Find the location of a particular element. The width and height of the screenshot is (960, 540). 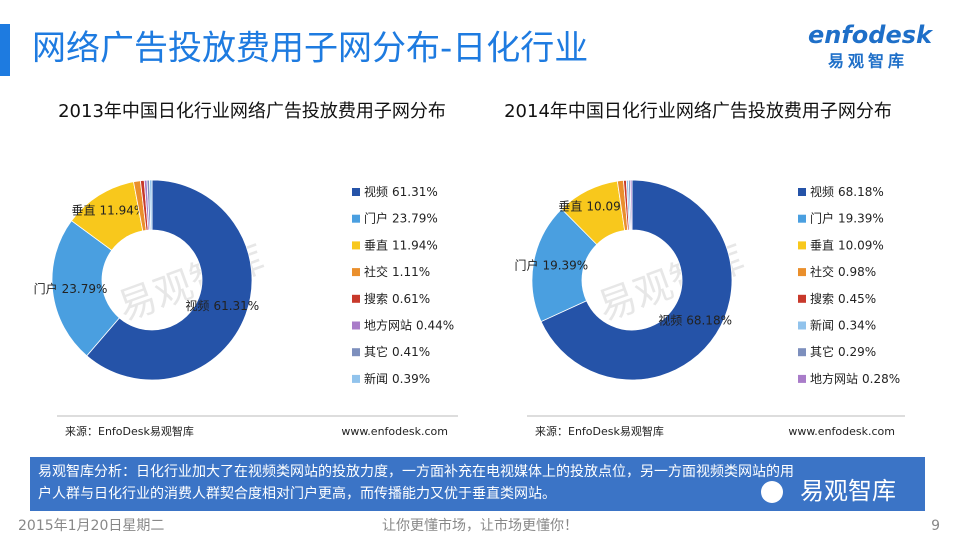

legend-value: 0.45% is located at coordinates (857, 298).